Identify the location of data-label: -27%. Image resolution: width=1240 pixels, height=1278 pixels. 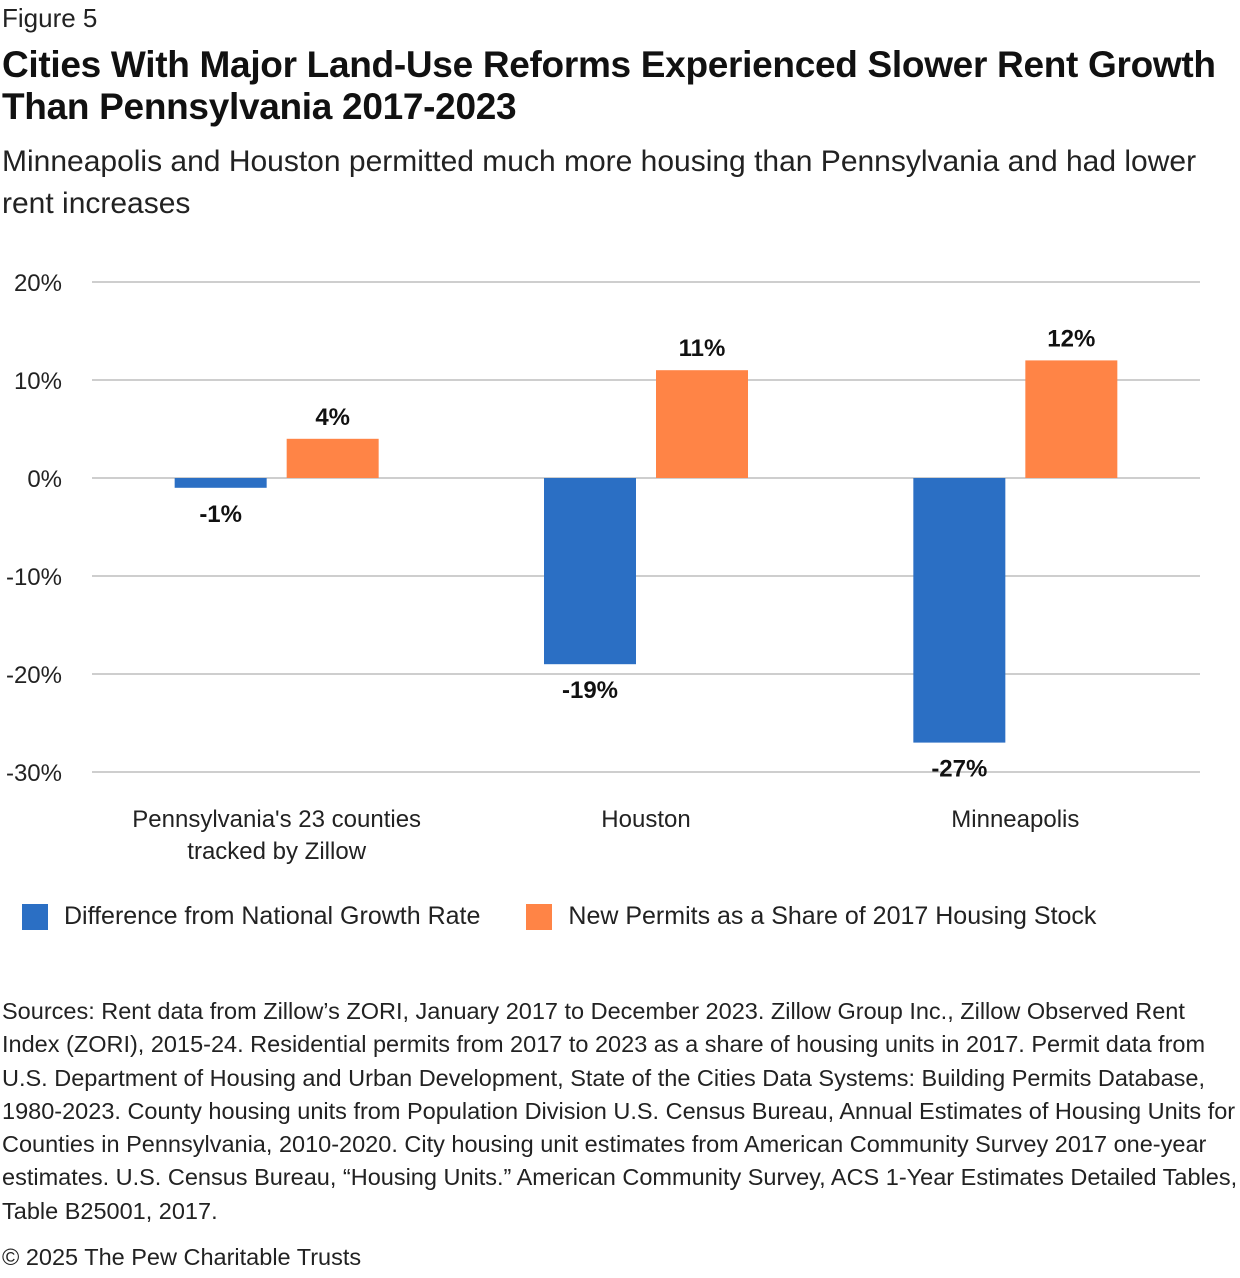
(959, 769).